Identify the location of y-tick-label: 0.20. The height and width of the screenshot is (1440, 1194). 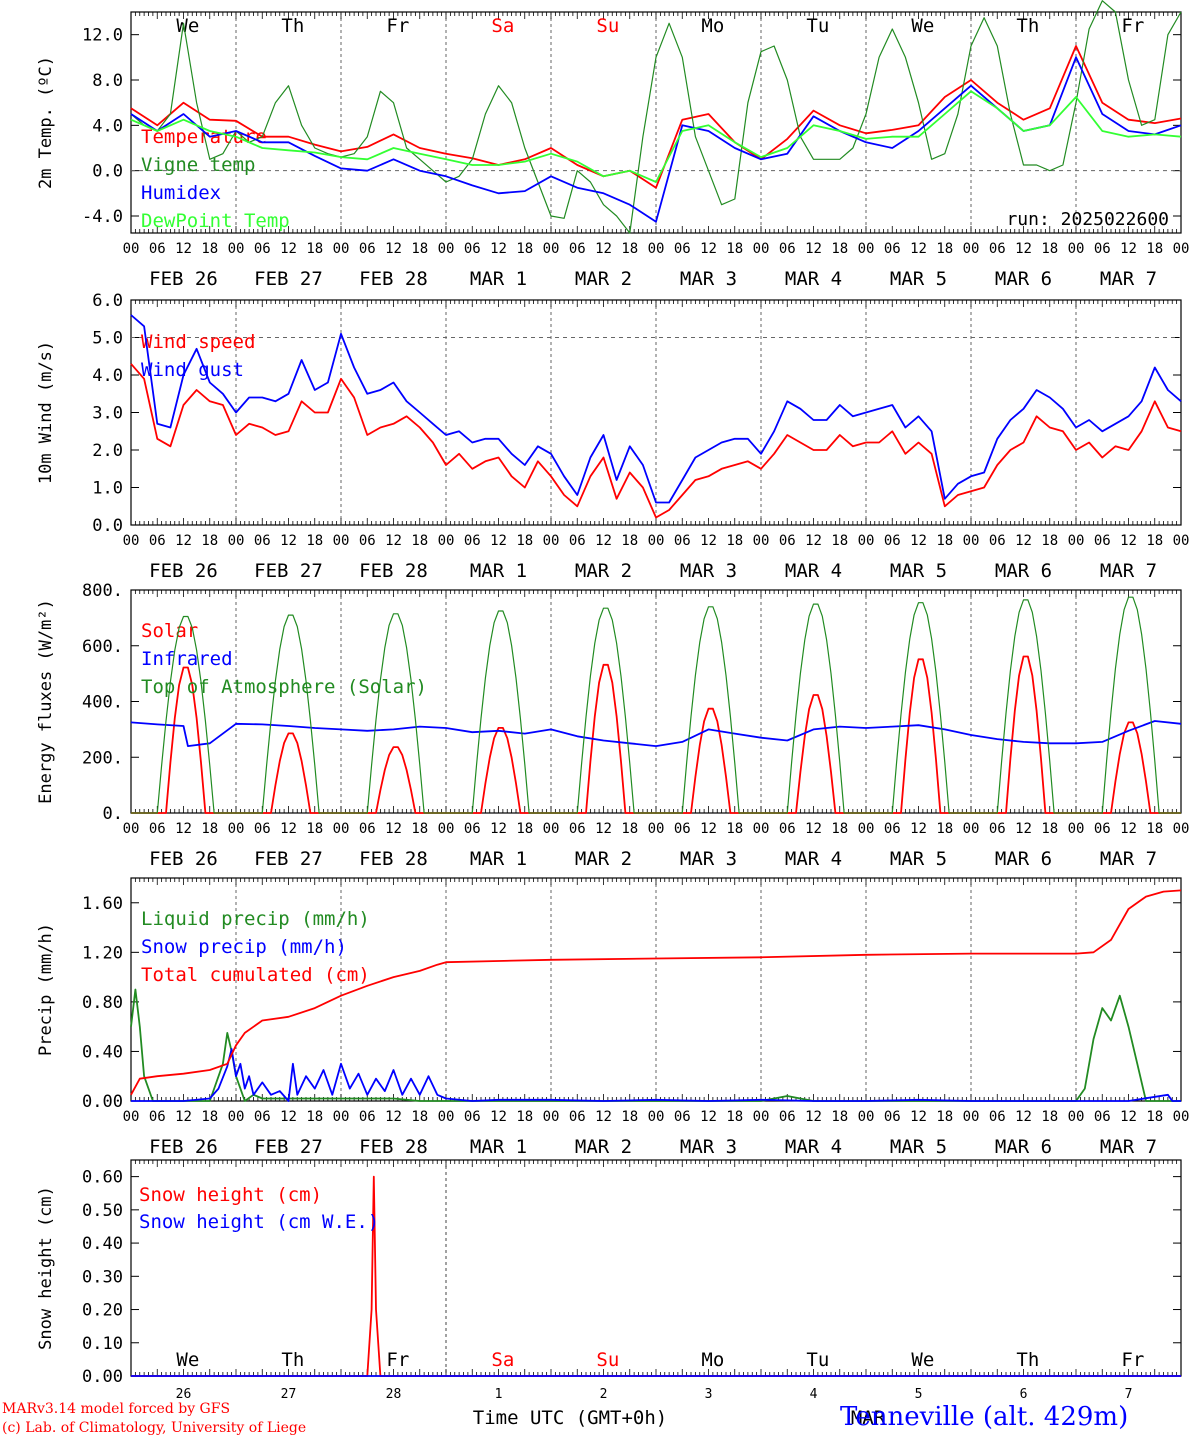
(102, 1311).